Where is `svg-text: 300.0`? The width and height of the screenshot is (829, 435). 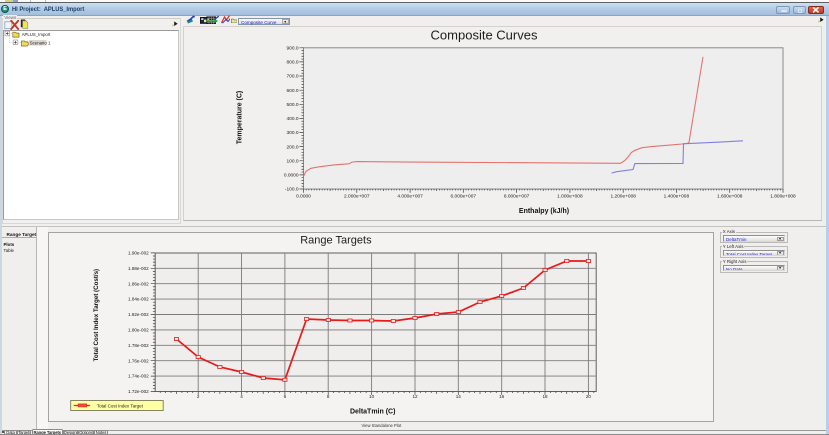
svg-text: 300.0 is located at coordinates (292, 133).